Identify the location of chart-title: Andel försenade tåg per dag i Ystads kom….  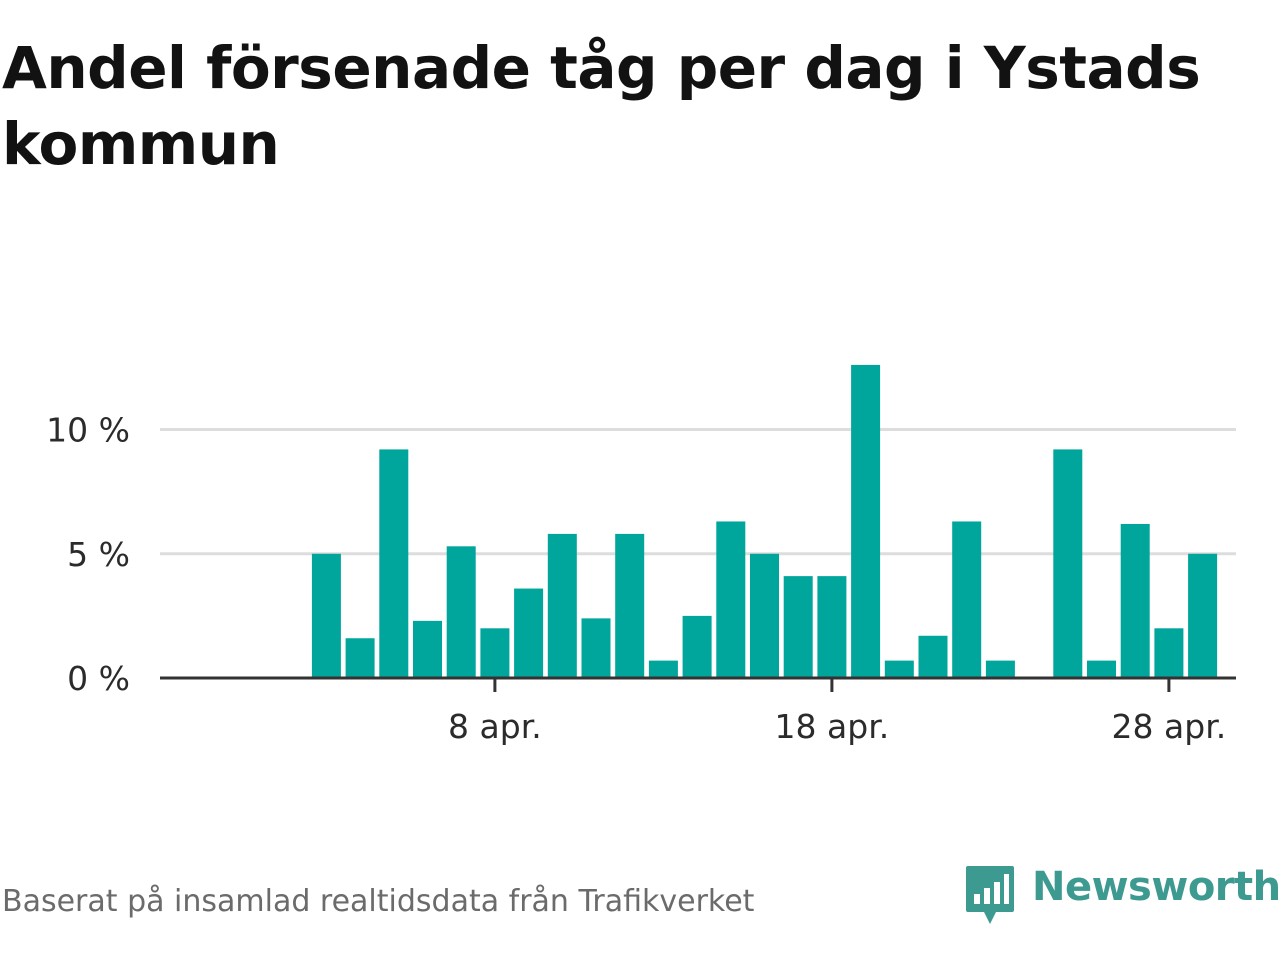
(601, 106).